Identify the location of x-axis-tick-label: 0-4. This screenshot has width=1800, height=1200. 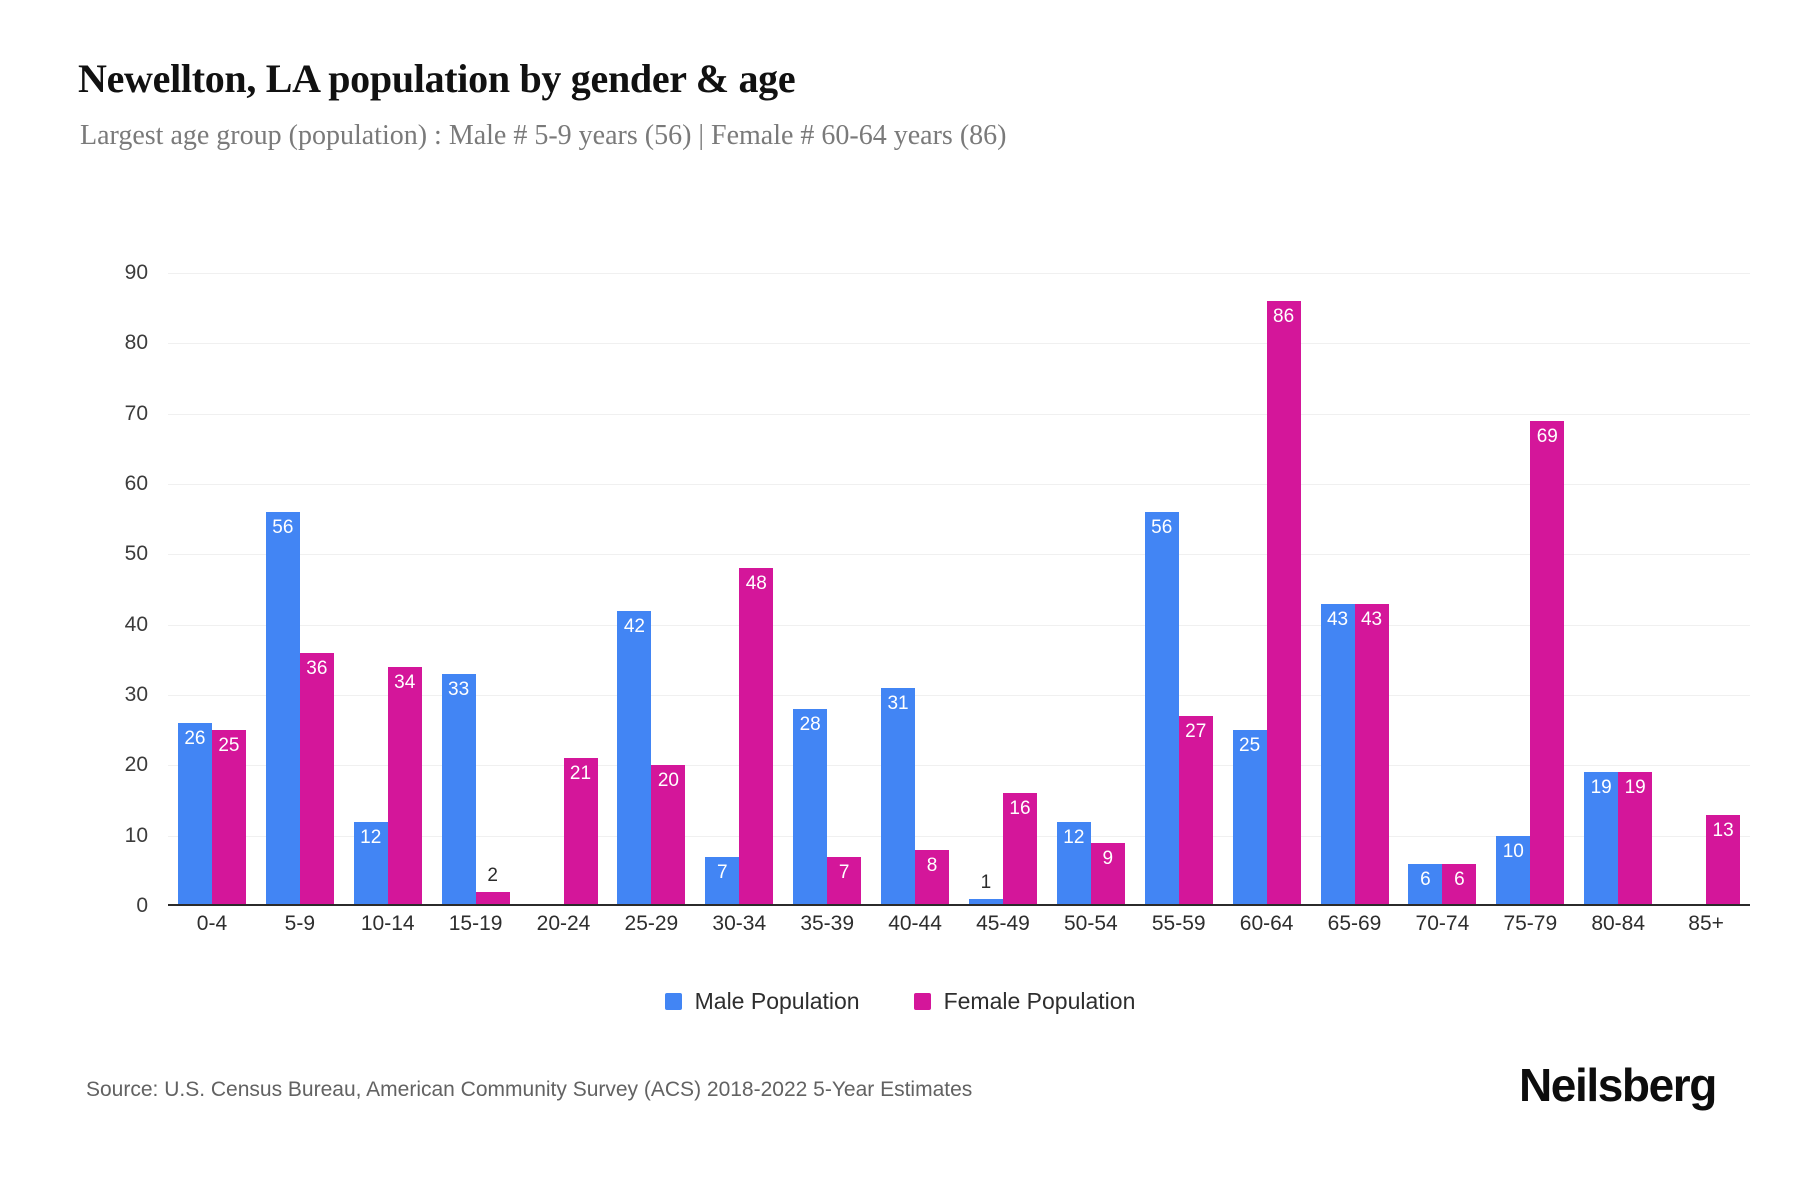
(212, 923).